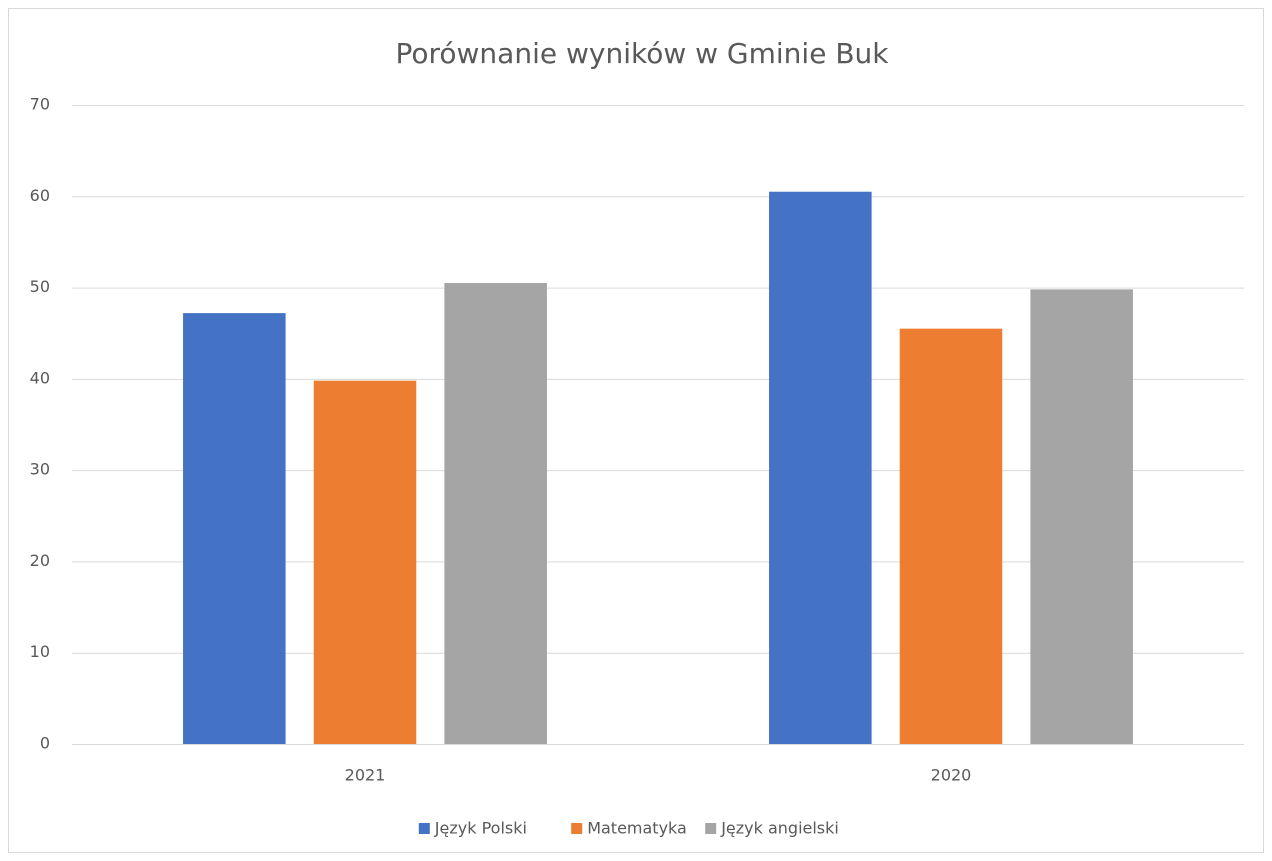  I want to click on chart-title: Porównanie wyników w Gminie Buk, so click(642, 53).